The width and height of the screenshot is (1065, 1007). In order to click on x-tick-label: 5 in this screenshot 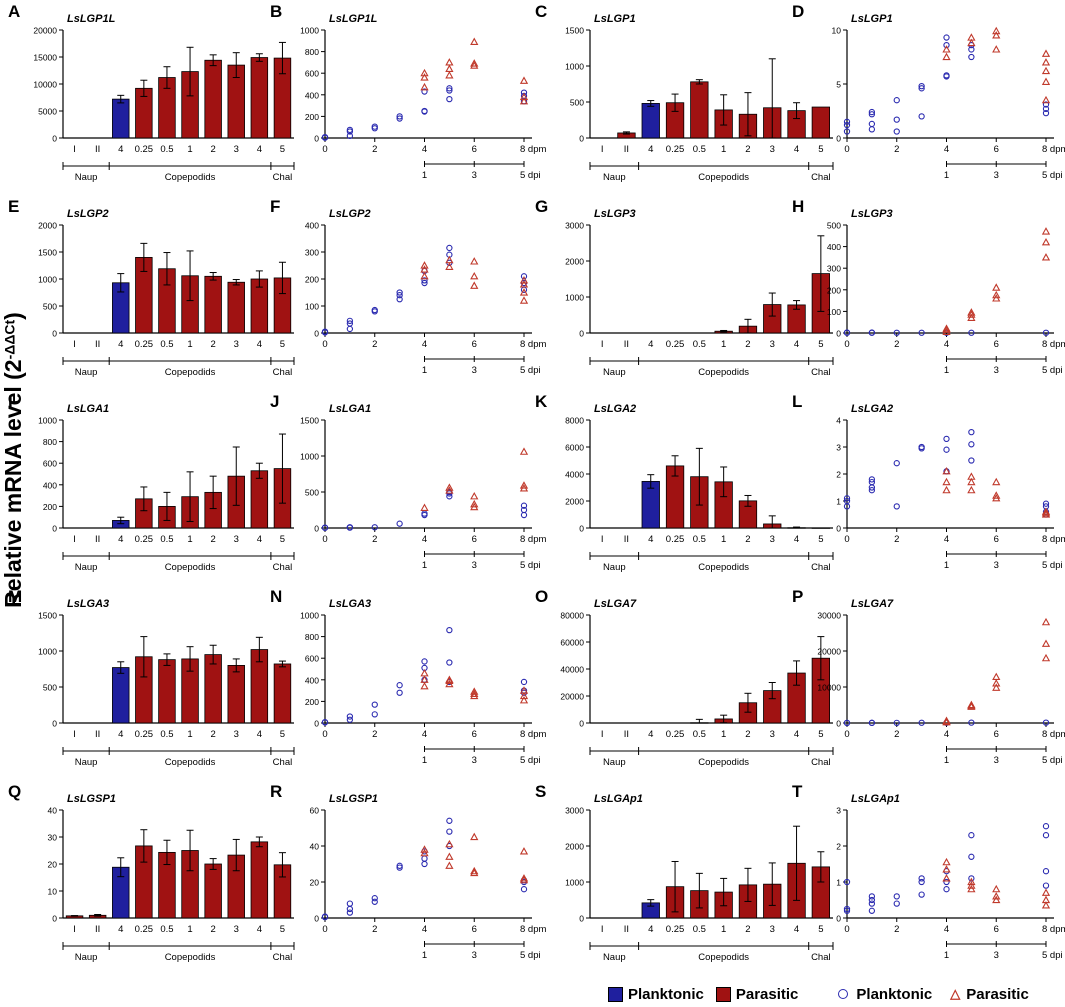, I will do `click(820, 344)`.